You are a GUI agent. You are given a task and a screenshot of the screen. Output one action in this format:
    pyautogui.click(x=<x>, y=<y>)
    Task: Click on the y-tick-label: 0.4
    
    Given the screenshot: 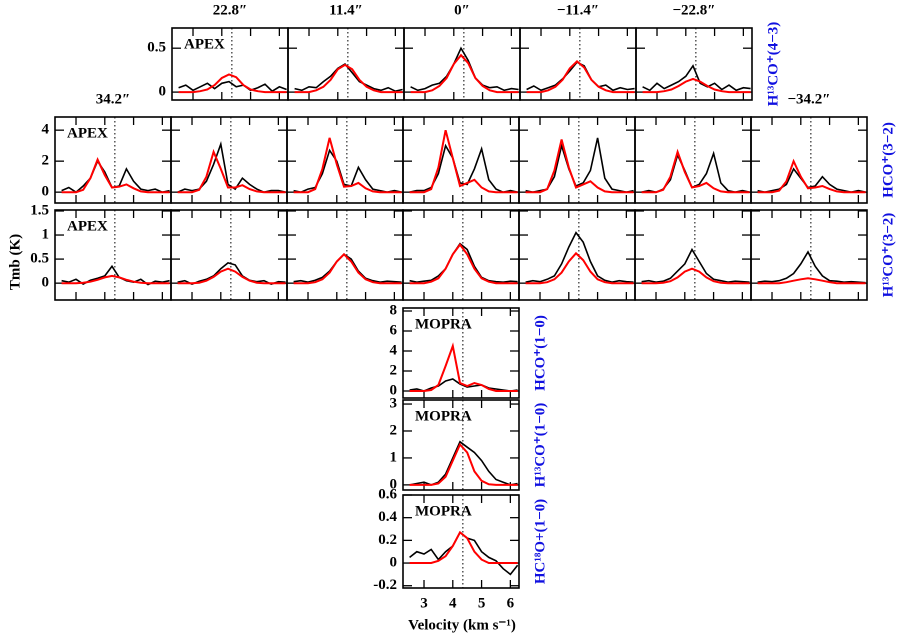 What is the action you would take?
    pyautogui.click(x=387, y=517)
    